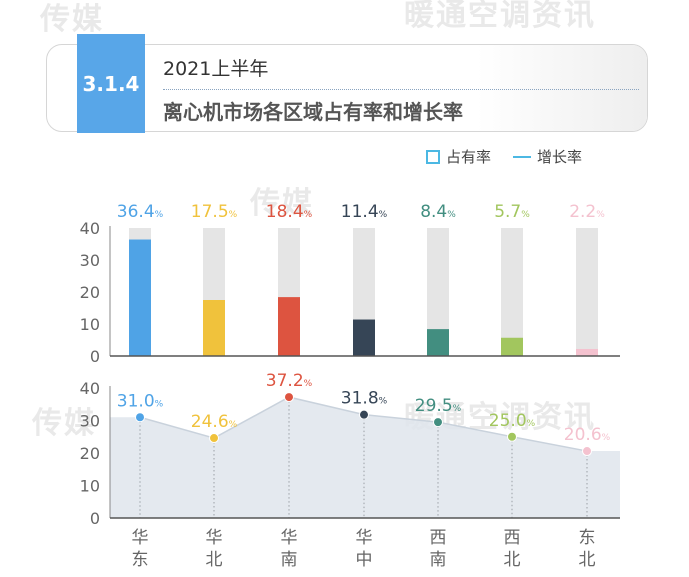 This screenshot has width=689, height=577. What do you see at coordinates (364, 399) in the screenshot?
I see `growth-data-label: 31.8%` at bounding box center [364, 399].